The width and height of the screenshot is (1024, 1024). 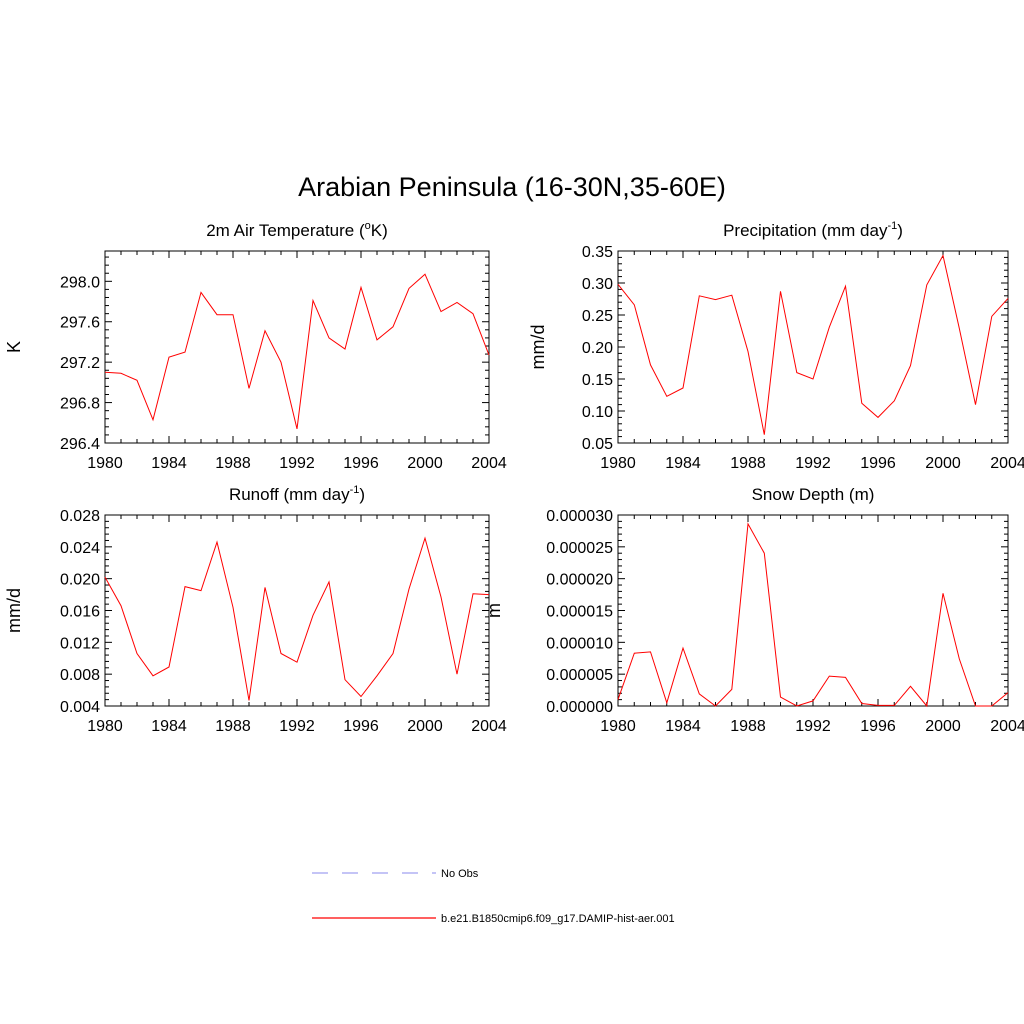 What do you see at coordinates (494, 610) in the screenshot?
I see `y-axis-label: m` at bounding box center [494, 610].